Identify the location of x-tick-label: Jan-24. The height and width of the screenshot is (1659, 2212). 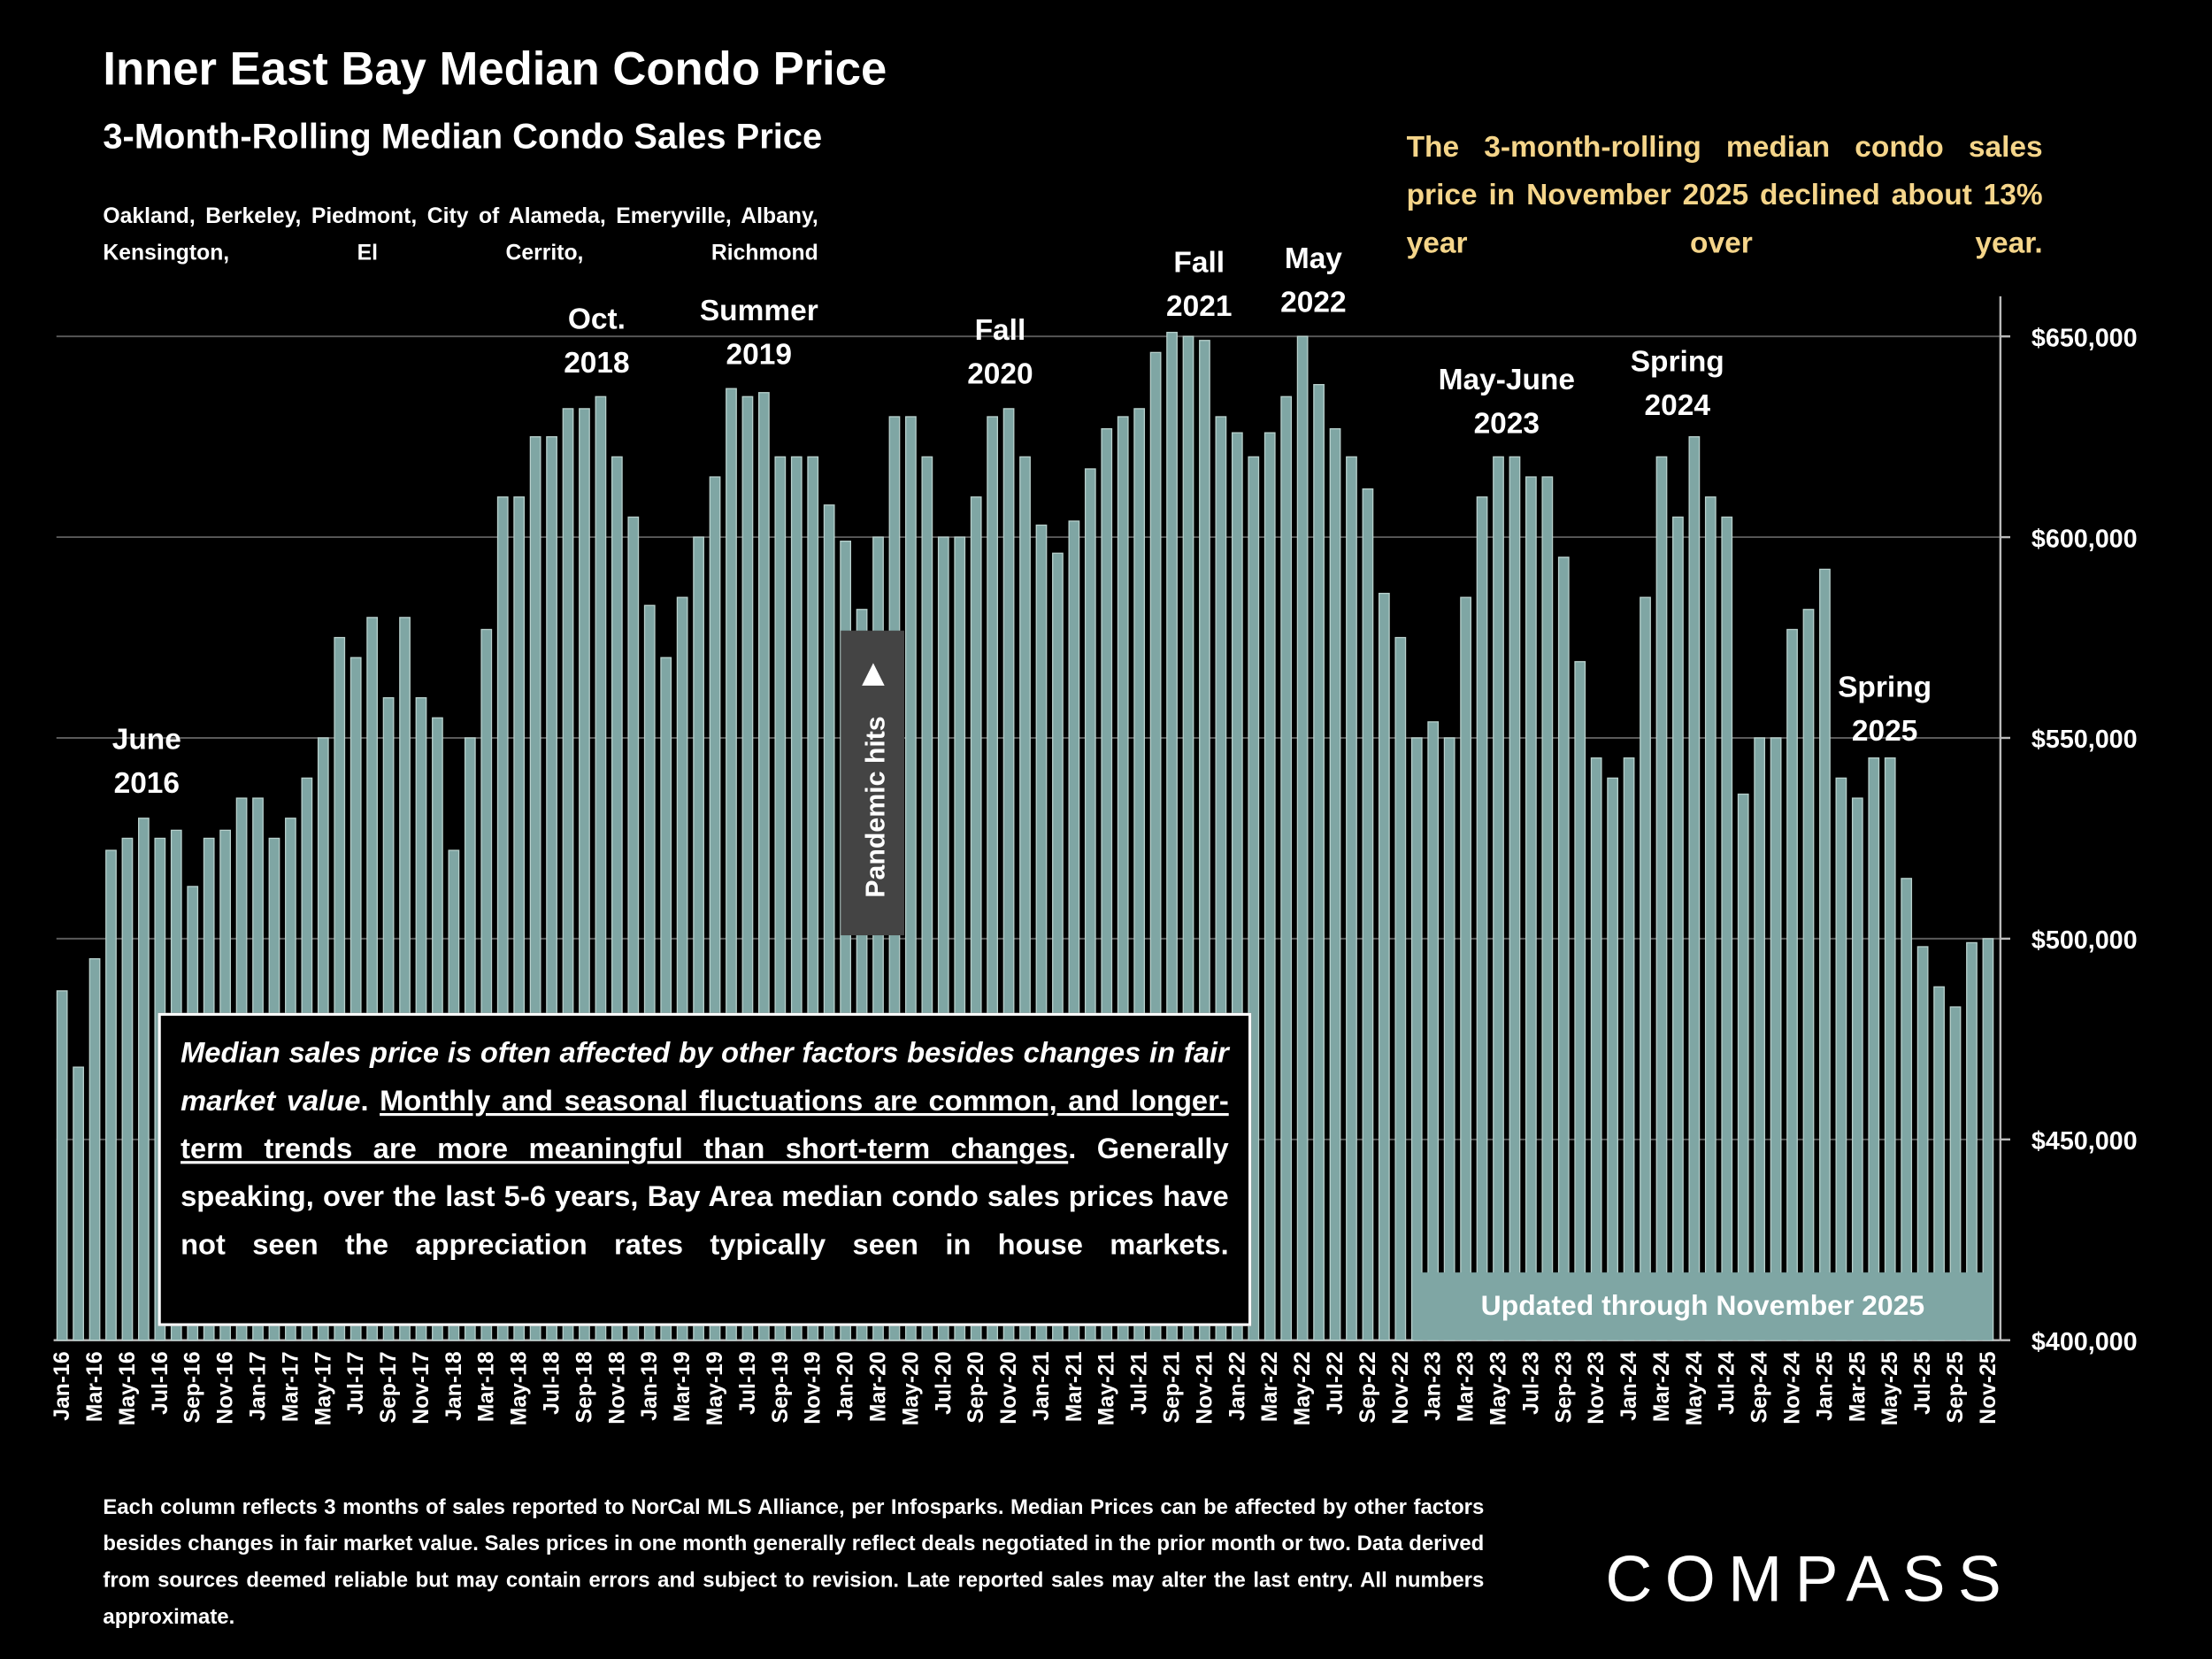
(1629, 1386).